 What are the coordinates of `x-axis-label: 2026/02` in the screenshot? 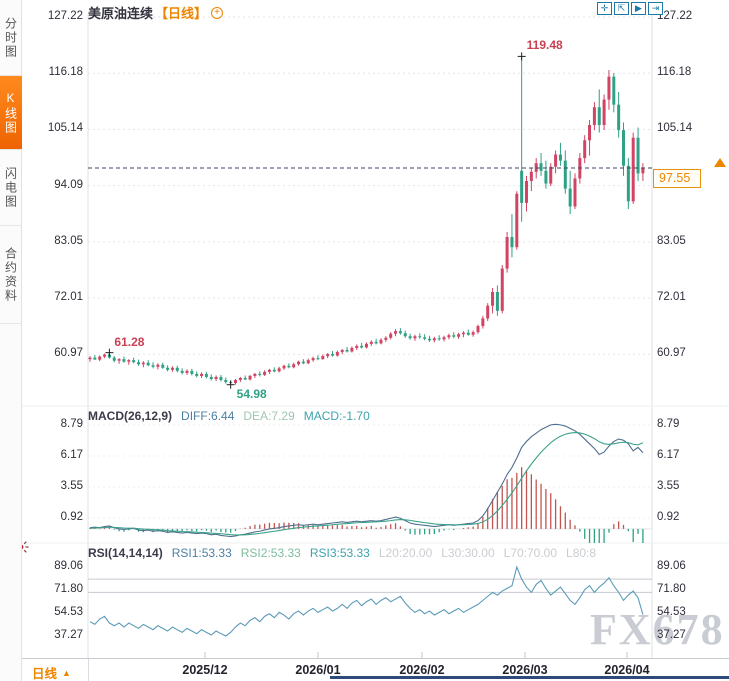 It's located at (422, 670).